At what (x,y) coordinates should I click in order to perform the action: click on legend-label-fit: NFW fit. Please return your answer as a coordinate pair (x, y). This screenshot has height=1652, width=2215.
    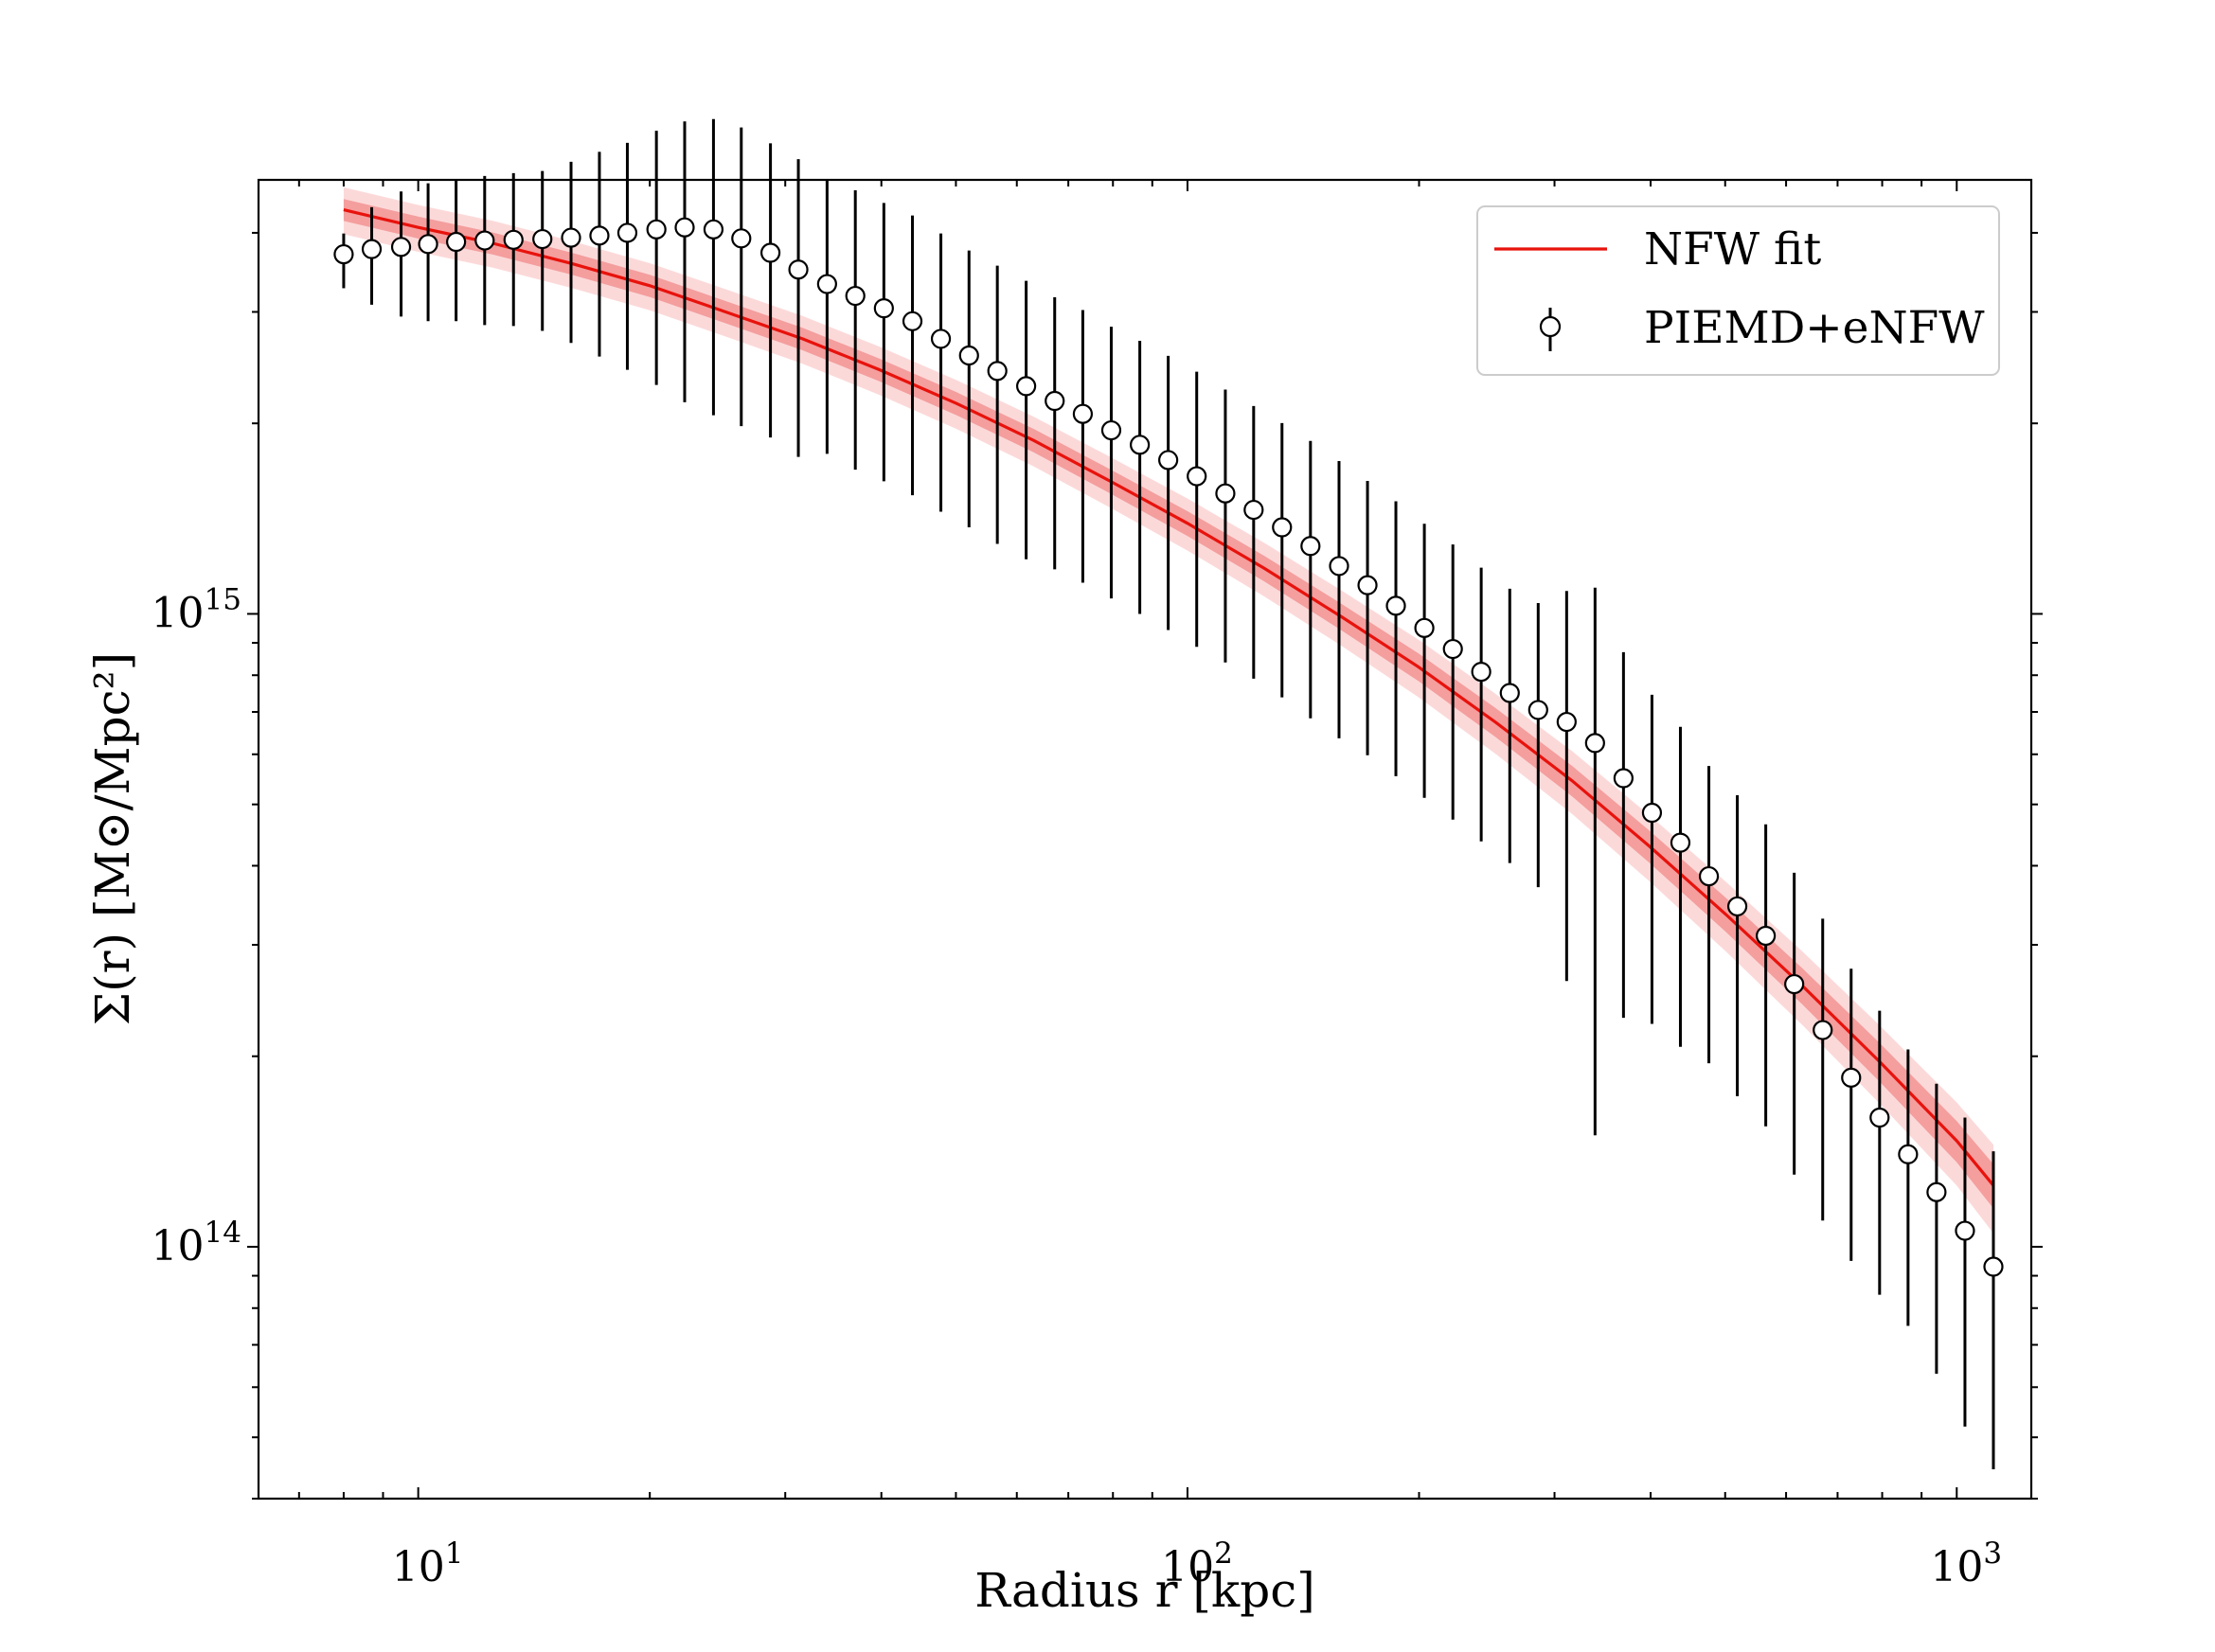
    Looking at the image, I should click on (1732, 249).